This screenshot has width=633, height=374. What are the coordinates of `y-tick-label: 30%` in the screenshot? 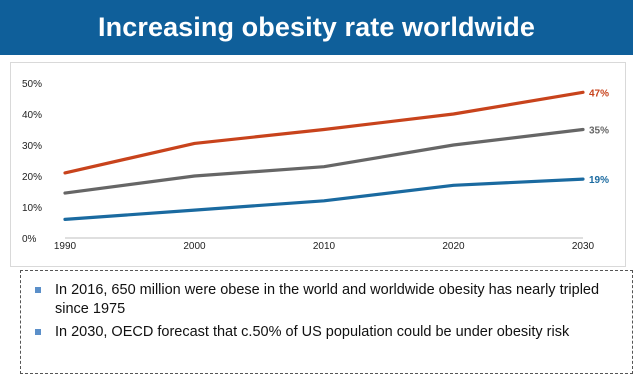 It's located at (32, 146).